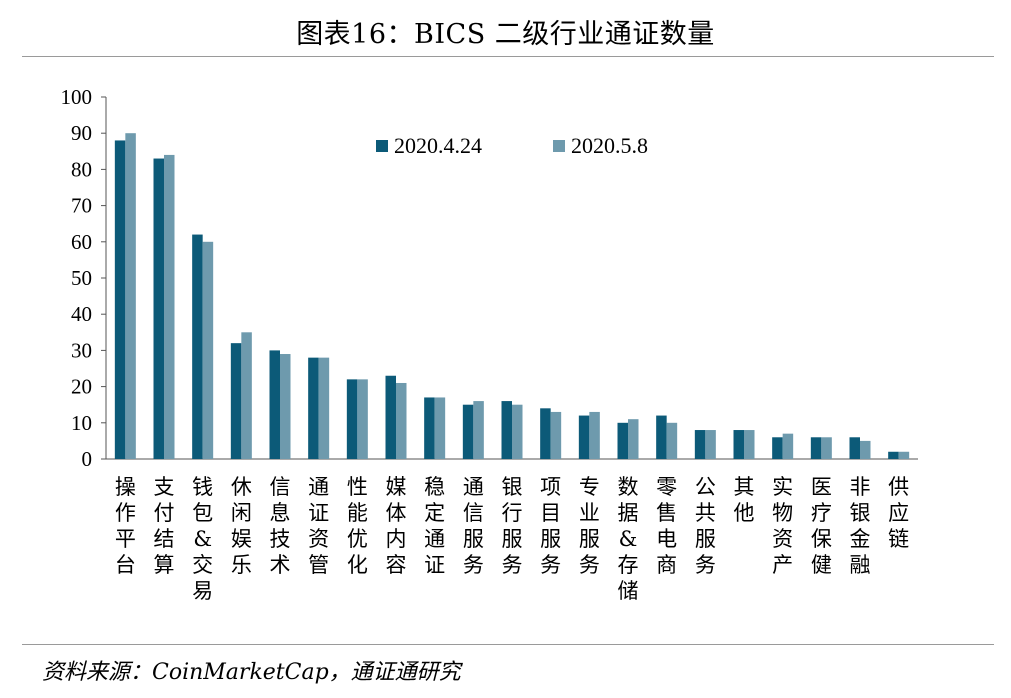 This screenshot has height=698, width=1011. Describe the element at coordinates (473, 526) in the screenshot. I see `x-tick-label: 通信服务` at that location.